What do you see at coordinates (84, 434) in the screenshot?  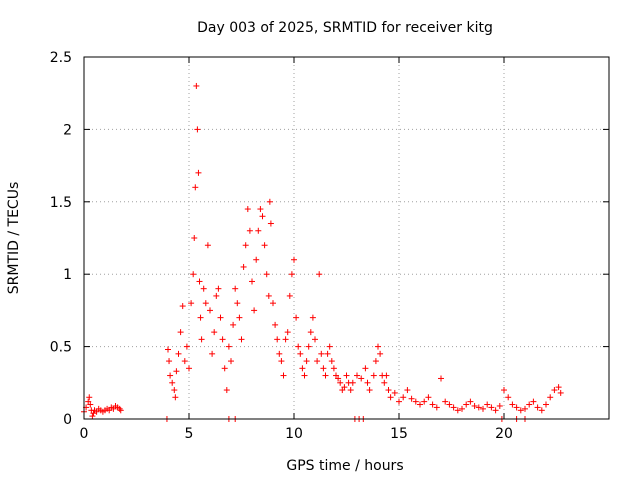 I see `x-tick-label: 0` at bounding box center [84, 434].